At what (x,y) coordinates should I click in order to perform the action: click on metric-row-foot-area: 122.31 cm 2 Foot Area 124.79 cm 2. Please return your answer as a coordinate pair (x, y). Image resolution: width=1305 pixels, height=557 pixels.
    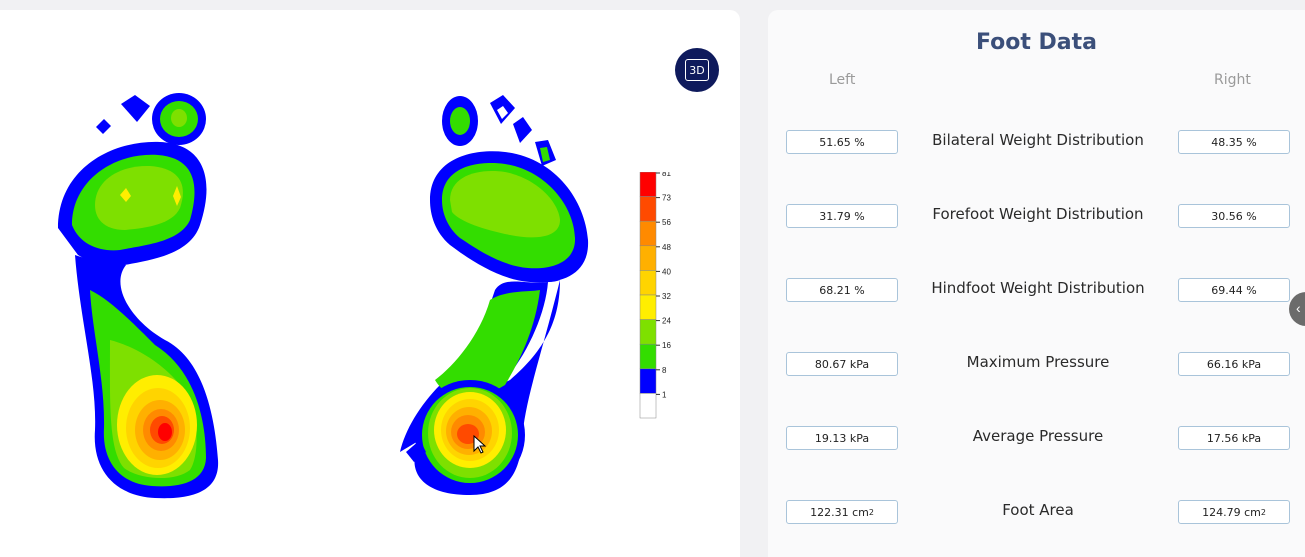
    Looking at the image, I should click on (1036, 513).